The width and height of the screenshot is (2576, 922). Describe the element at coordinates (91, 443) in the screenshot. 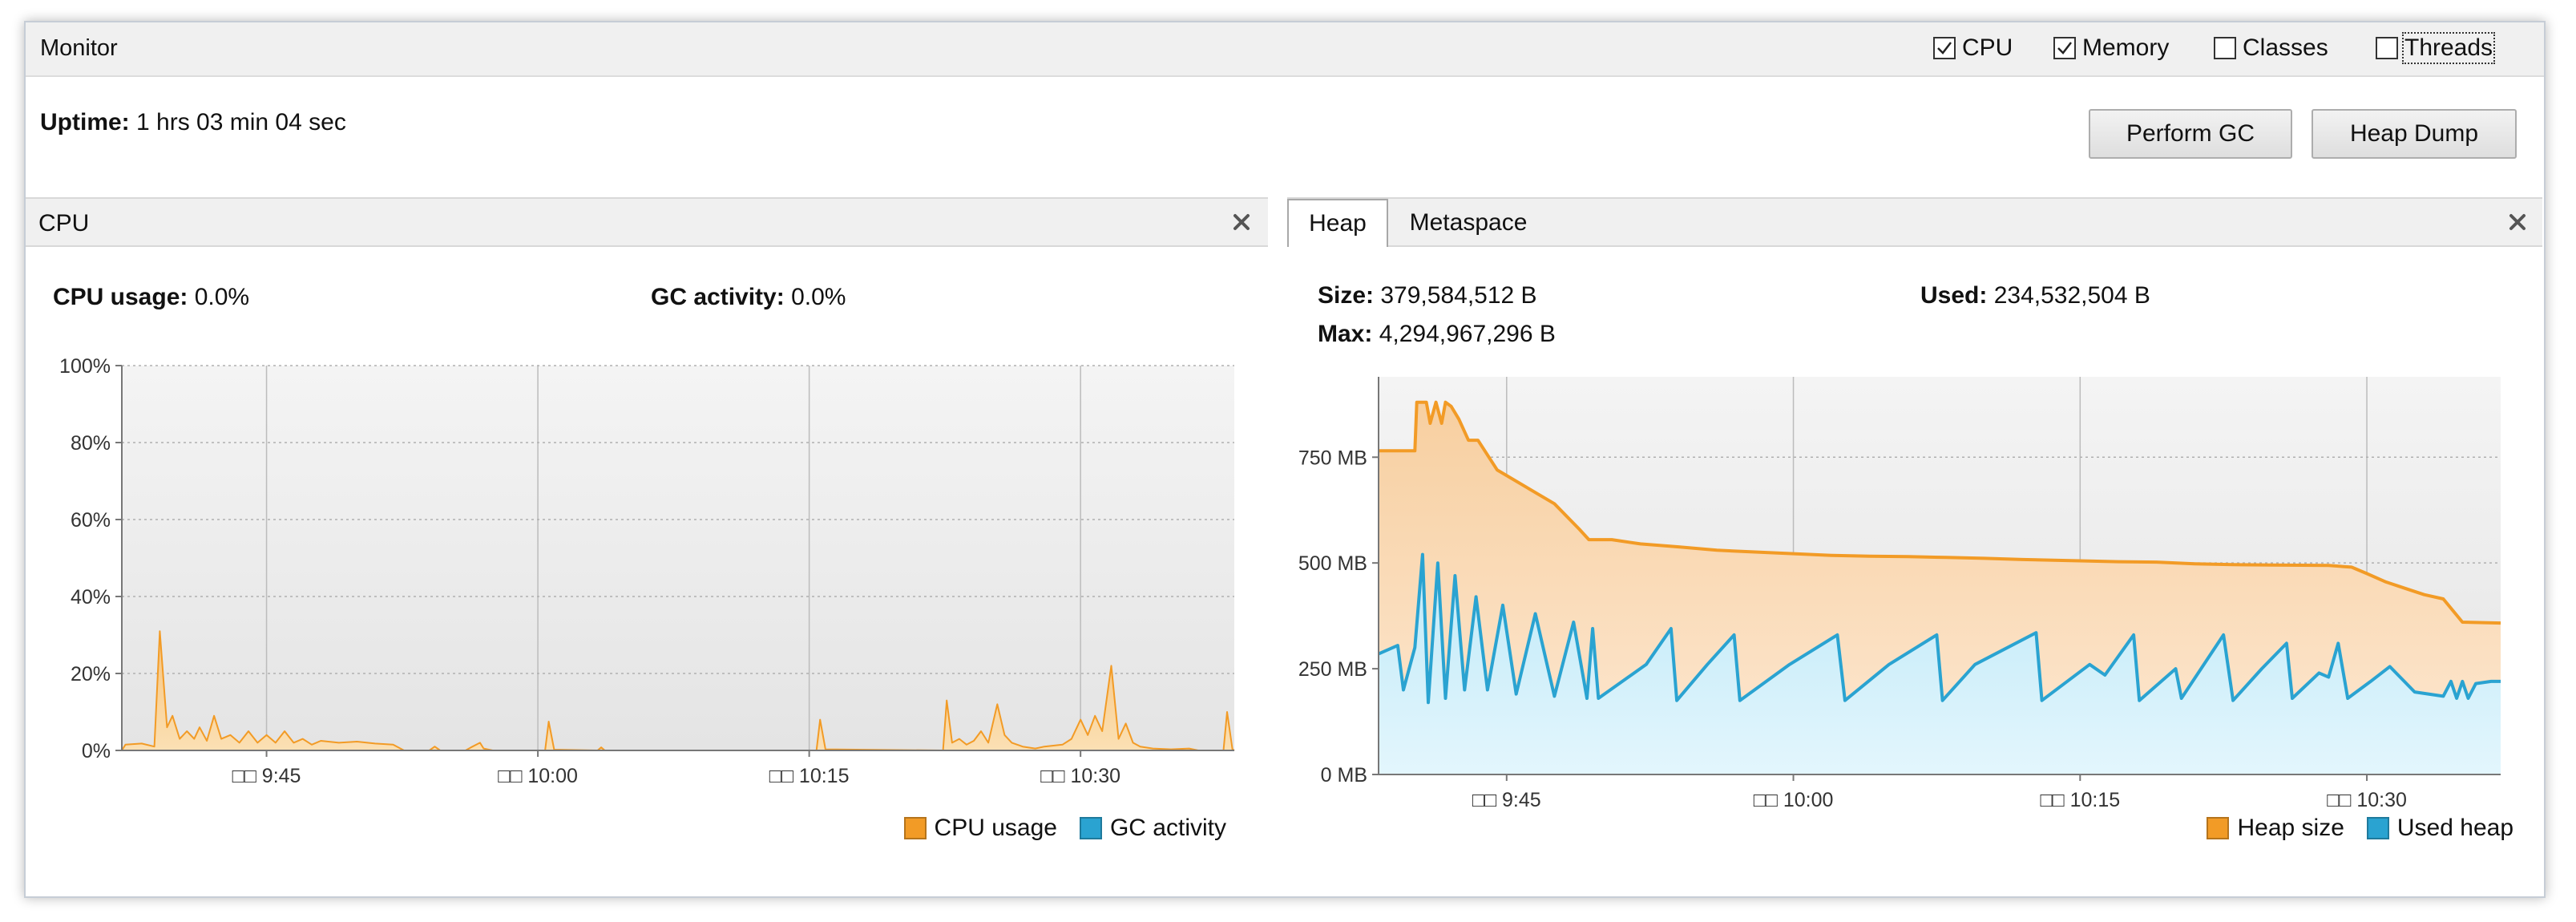

I see `y-tick-label: 80%` at that location.